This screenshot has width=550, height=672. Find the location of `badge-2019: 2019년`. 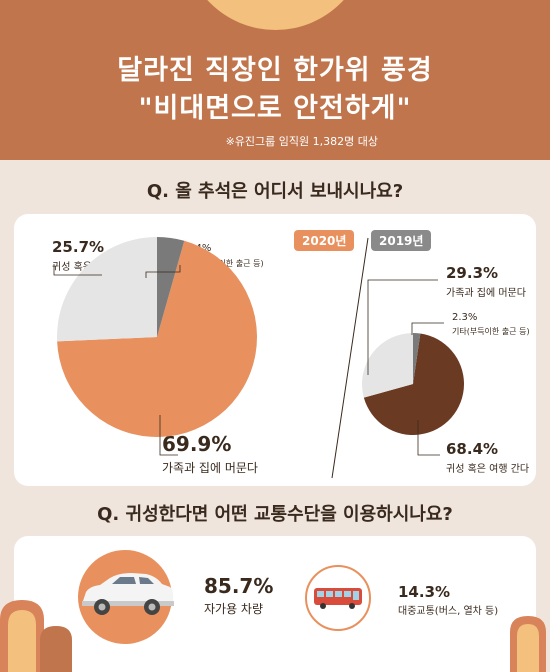

badge-2019: 2019년 is located at coordinates (401, 240).